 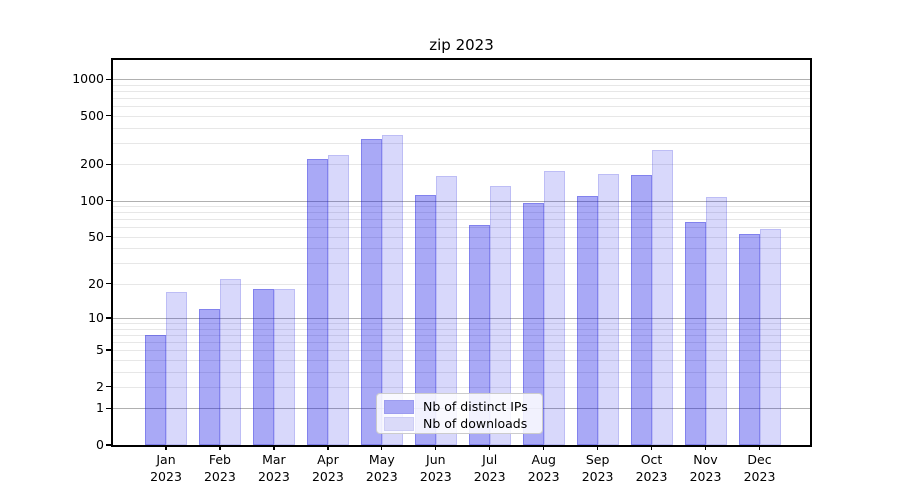 What do you see at coordinates (446, 310) in the screenshot?
I see `bar-downloads-jun` at bounding box center [446, 310].